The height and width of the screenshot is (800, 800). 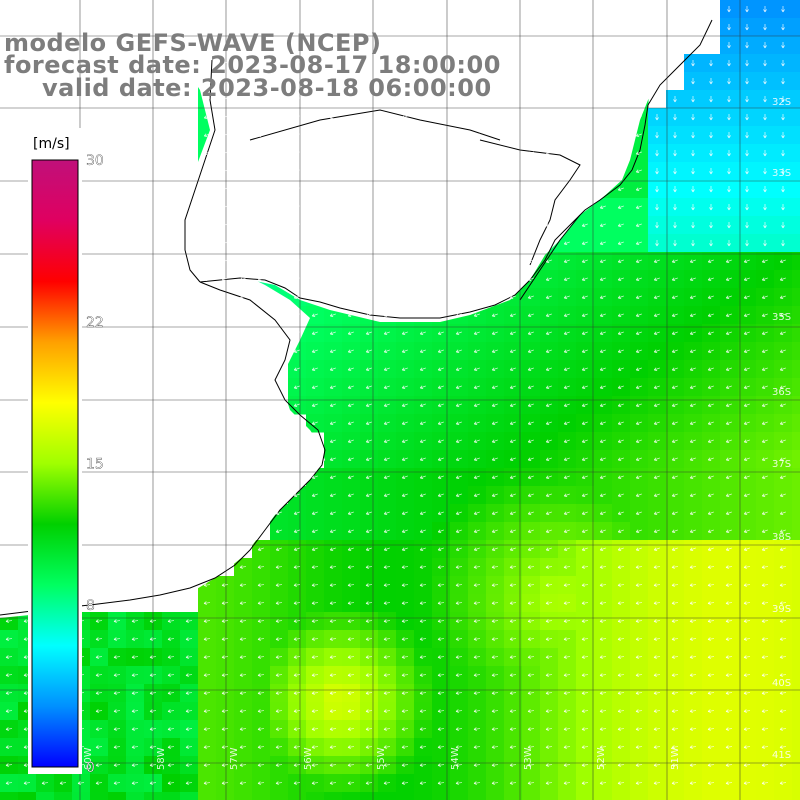 What do you see at coordinates (781, 464) in the screenshot?
I see `latitude-label: 37S` at bounding box center [781, 464].